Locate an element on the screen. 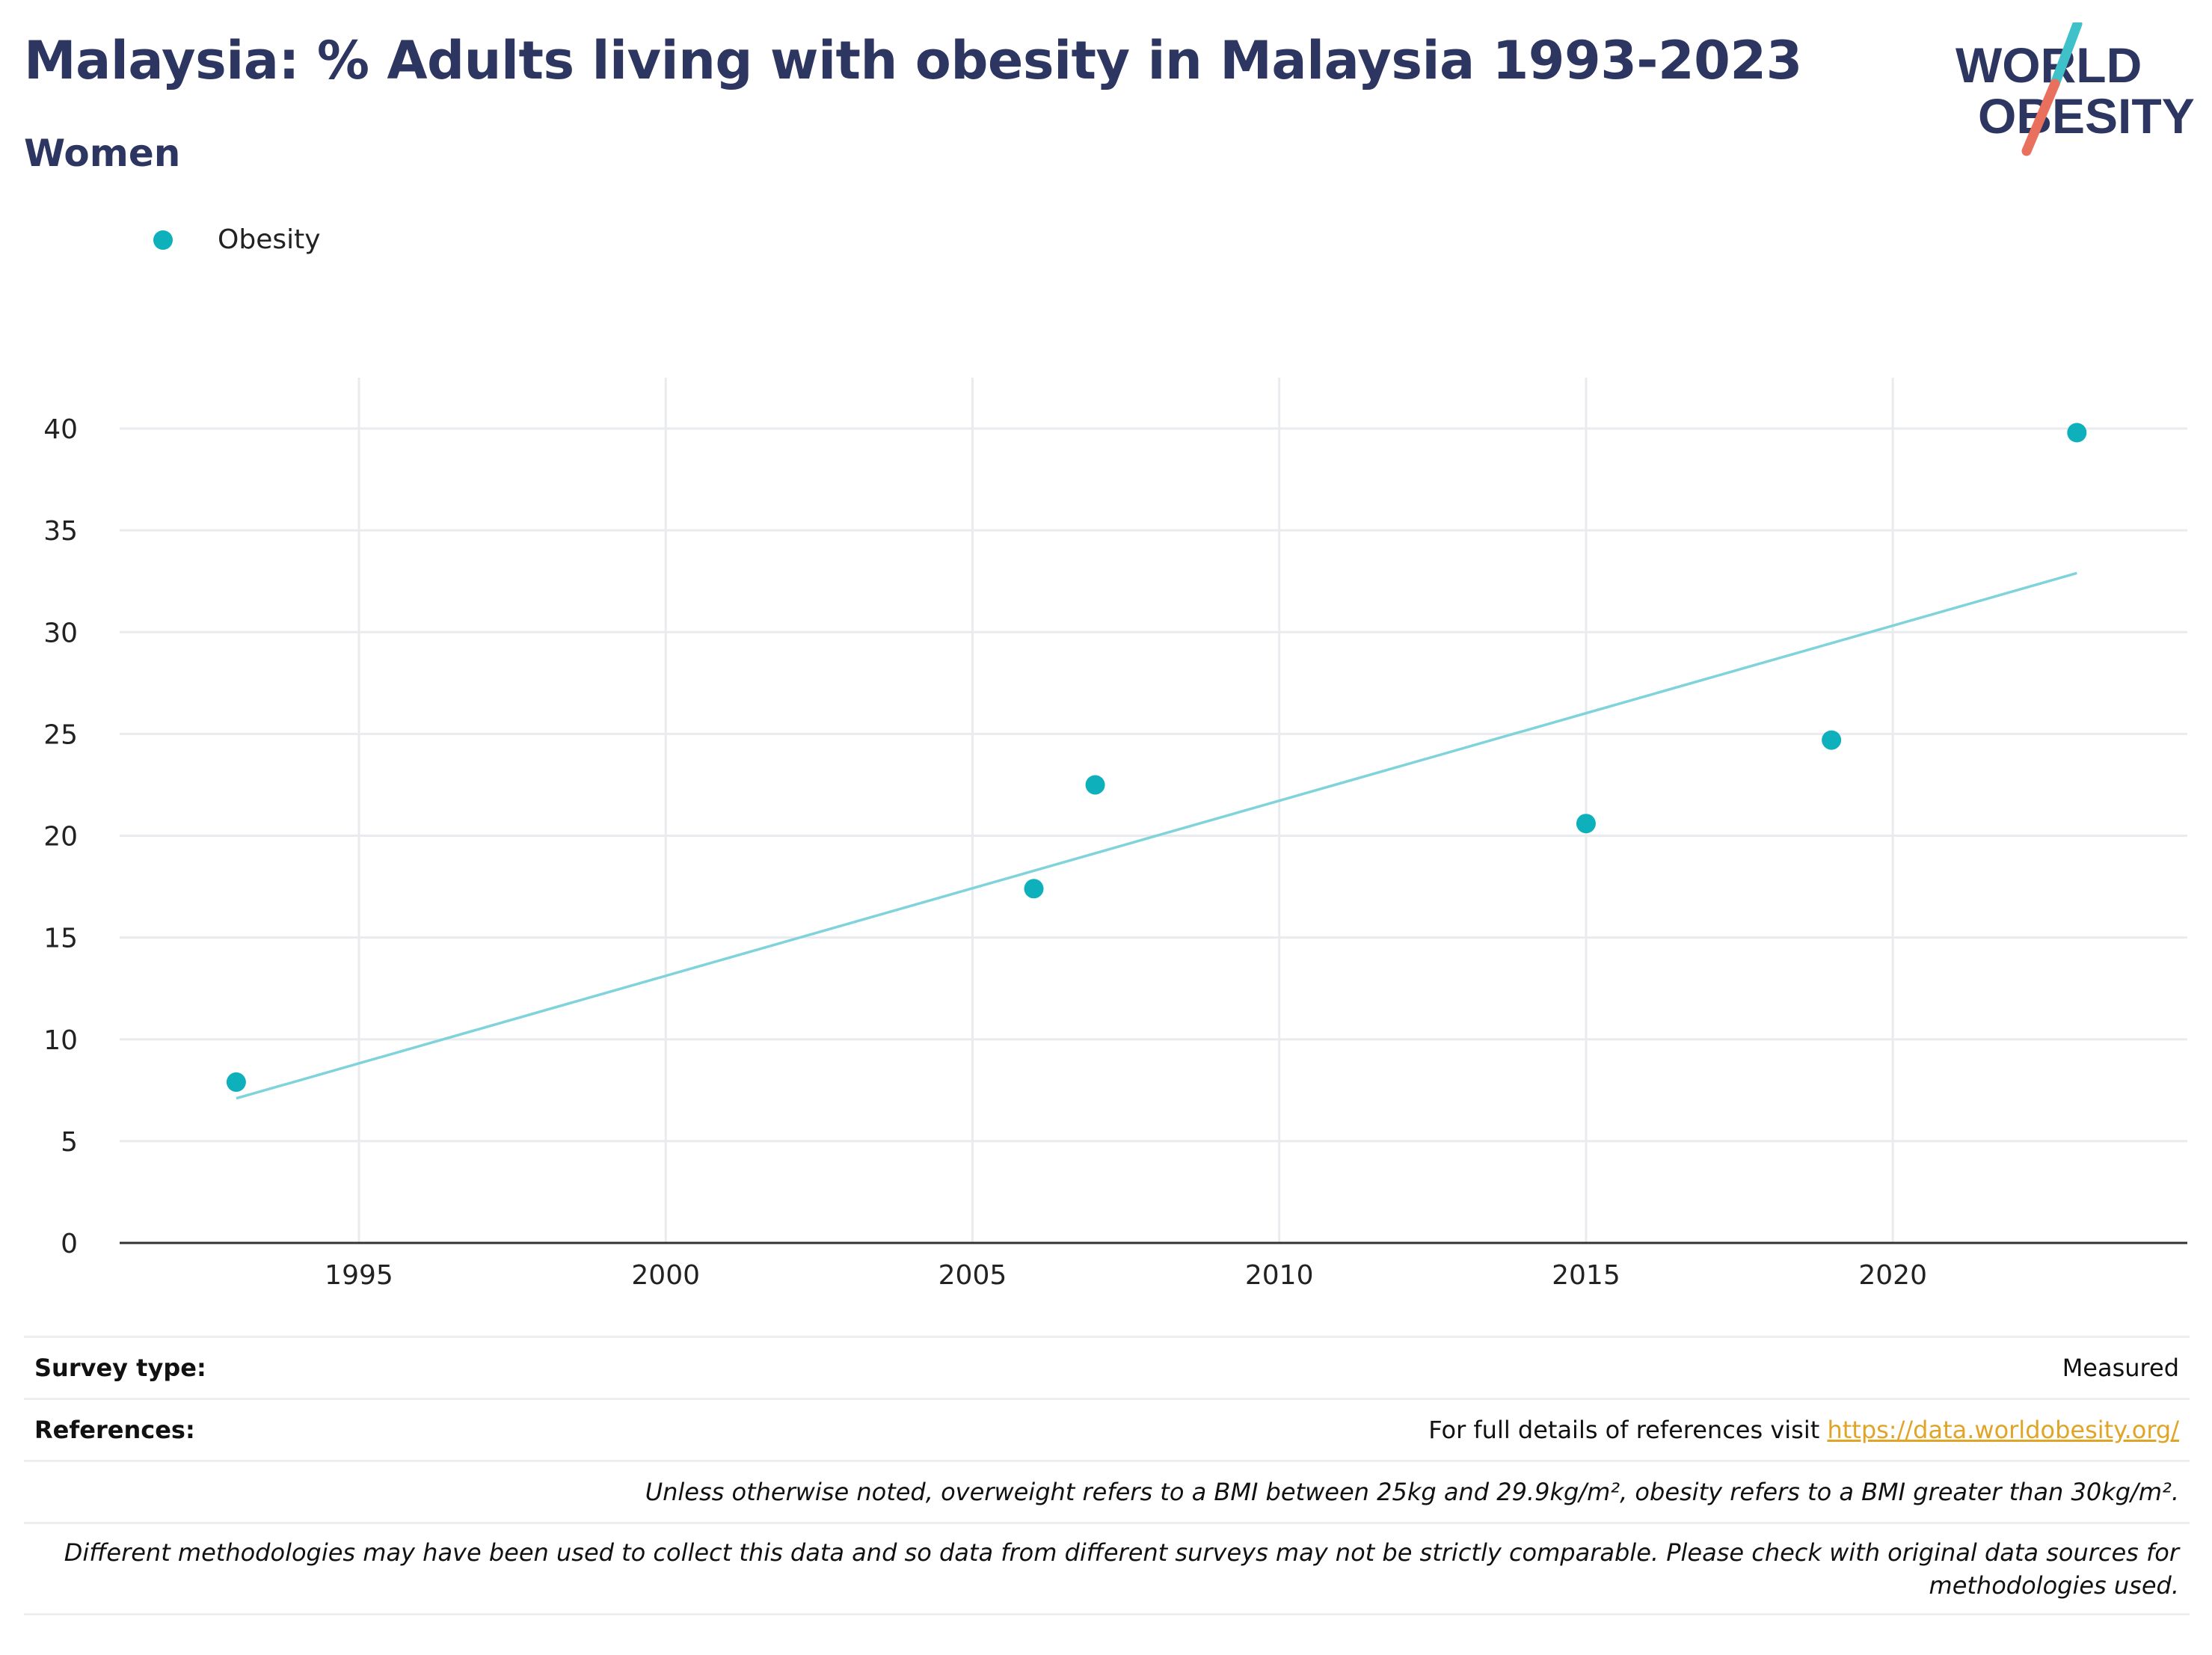 This screenshot has height=1655, width=2212. x-tick-label: 2000 is located at coordinates (665, 1275).